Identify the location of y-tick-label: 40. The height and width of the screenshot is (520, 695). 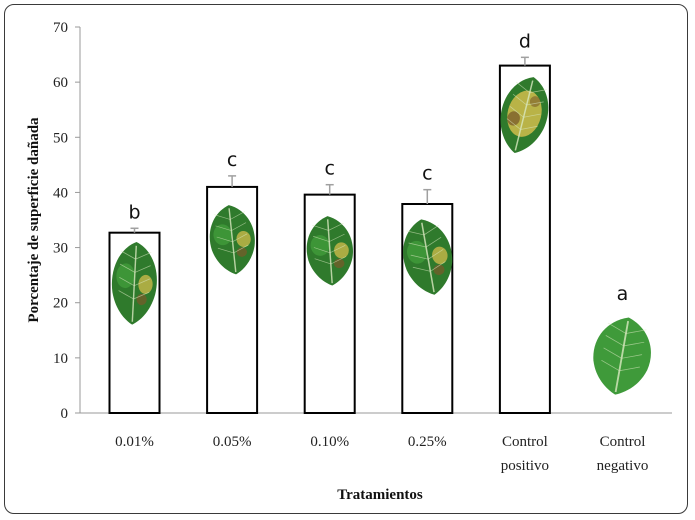
(60, 193).